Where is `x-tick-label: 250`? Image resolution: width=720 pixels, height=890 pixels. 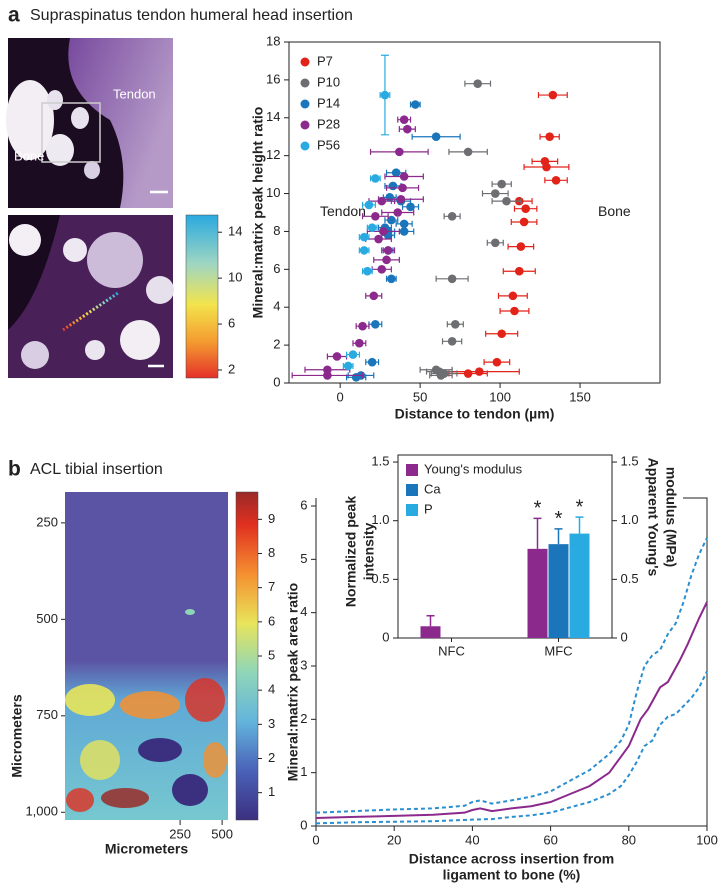 x-tick-label: 250 is located at coordinates (180, 833).